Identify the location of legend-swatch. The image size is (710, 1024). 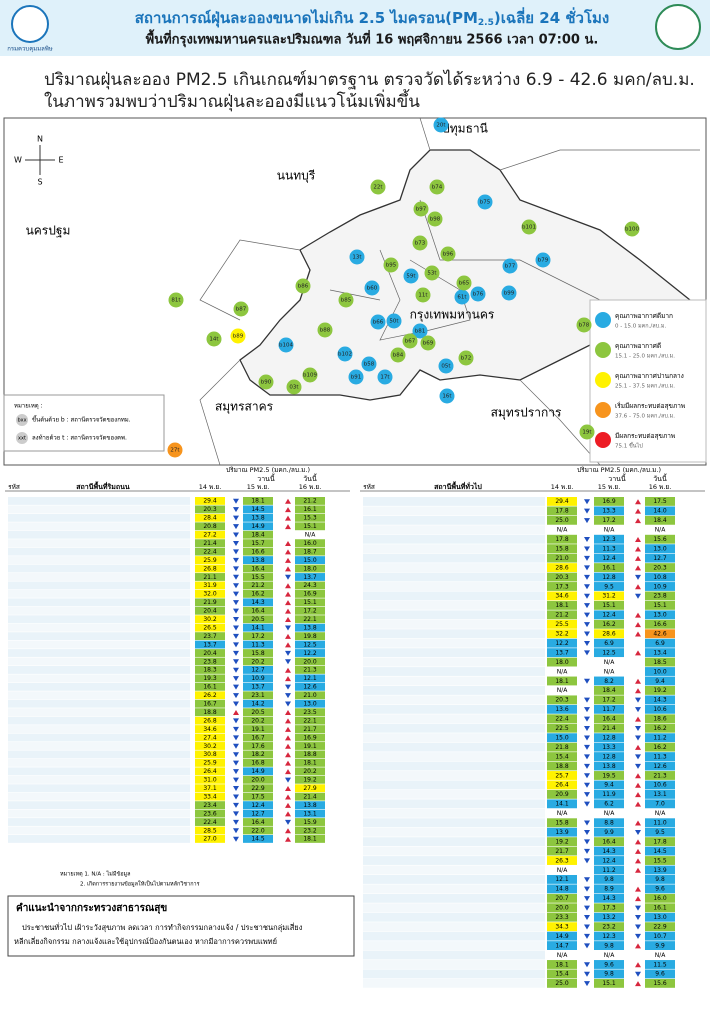
(603, 350).